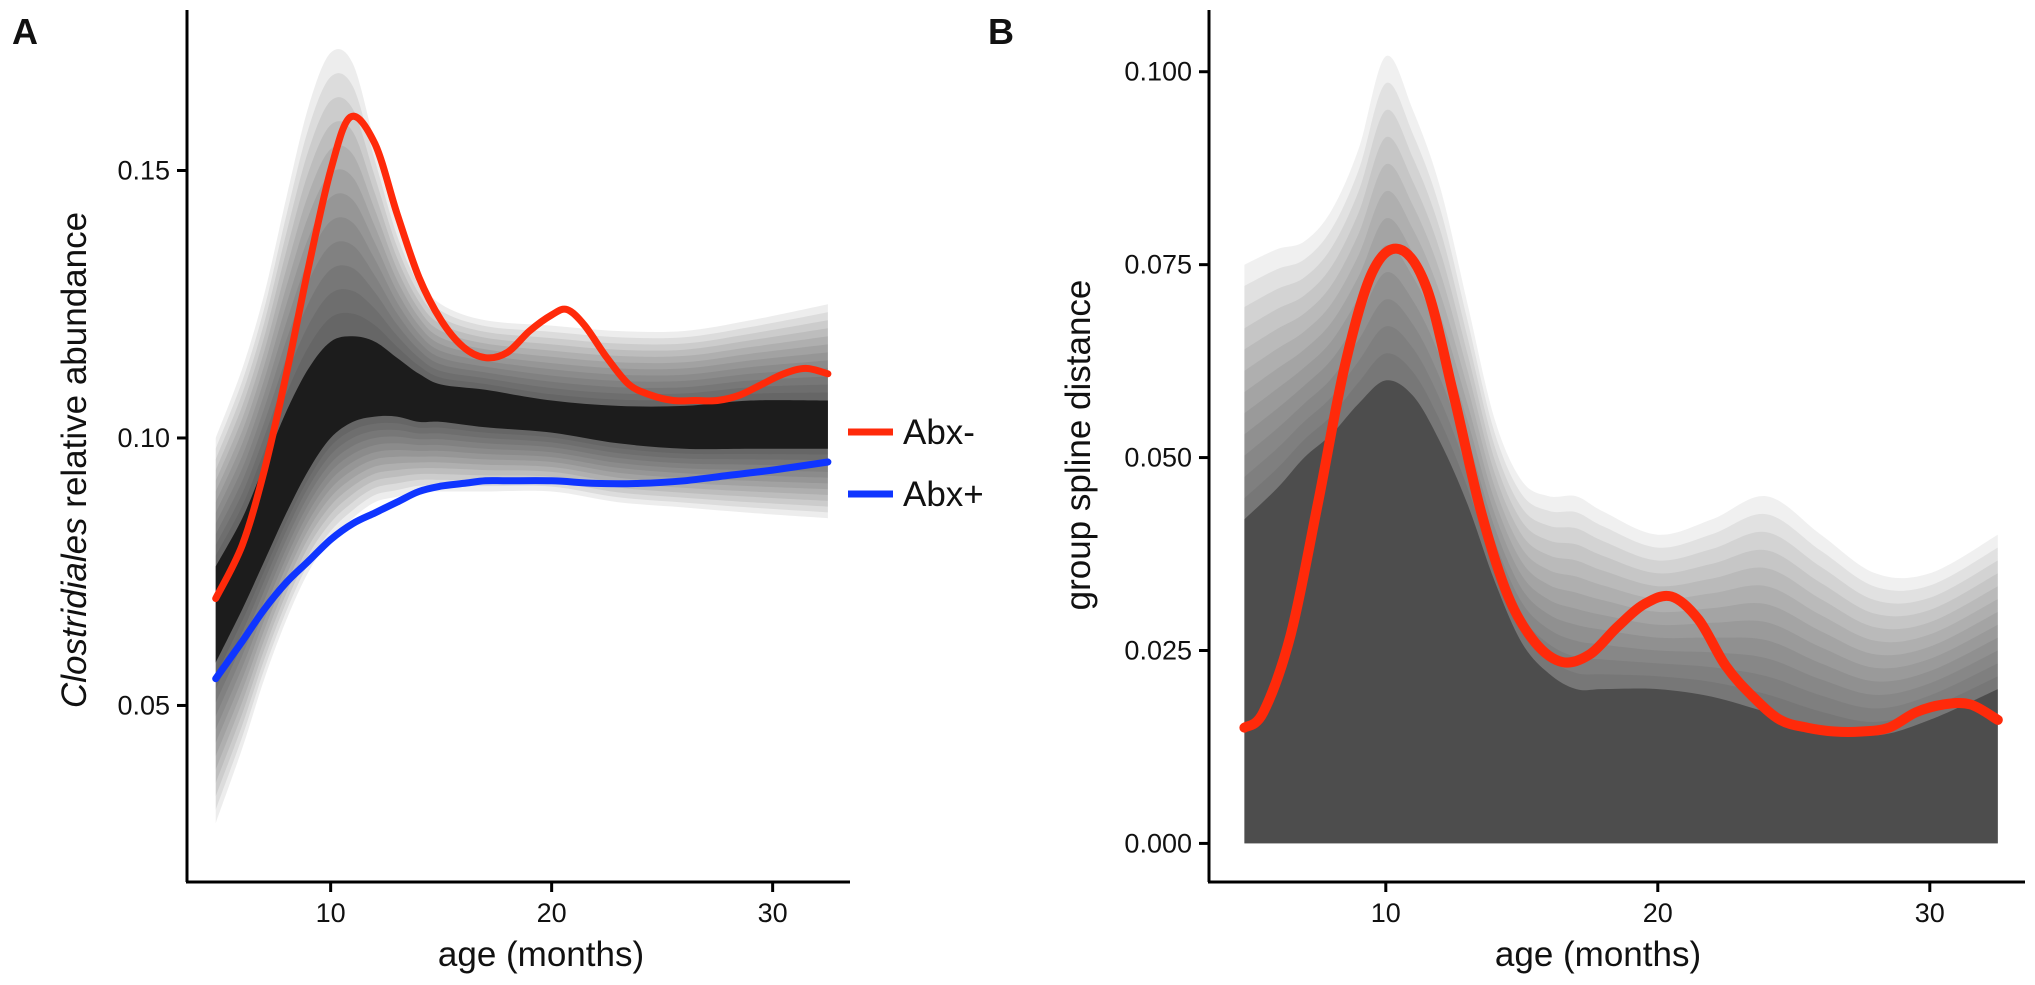 The image size is (2035, 985). What do you see at coordinates (1158, 650) in the screenshot?
I see `y-tick-label: 0.025` at bounding box center [1158, 650].